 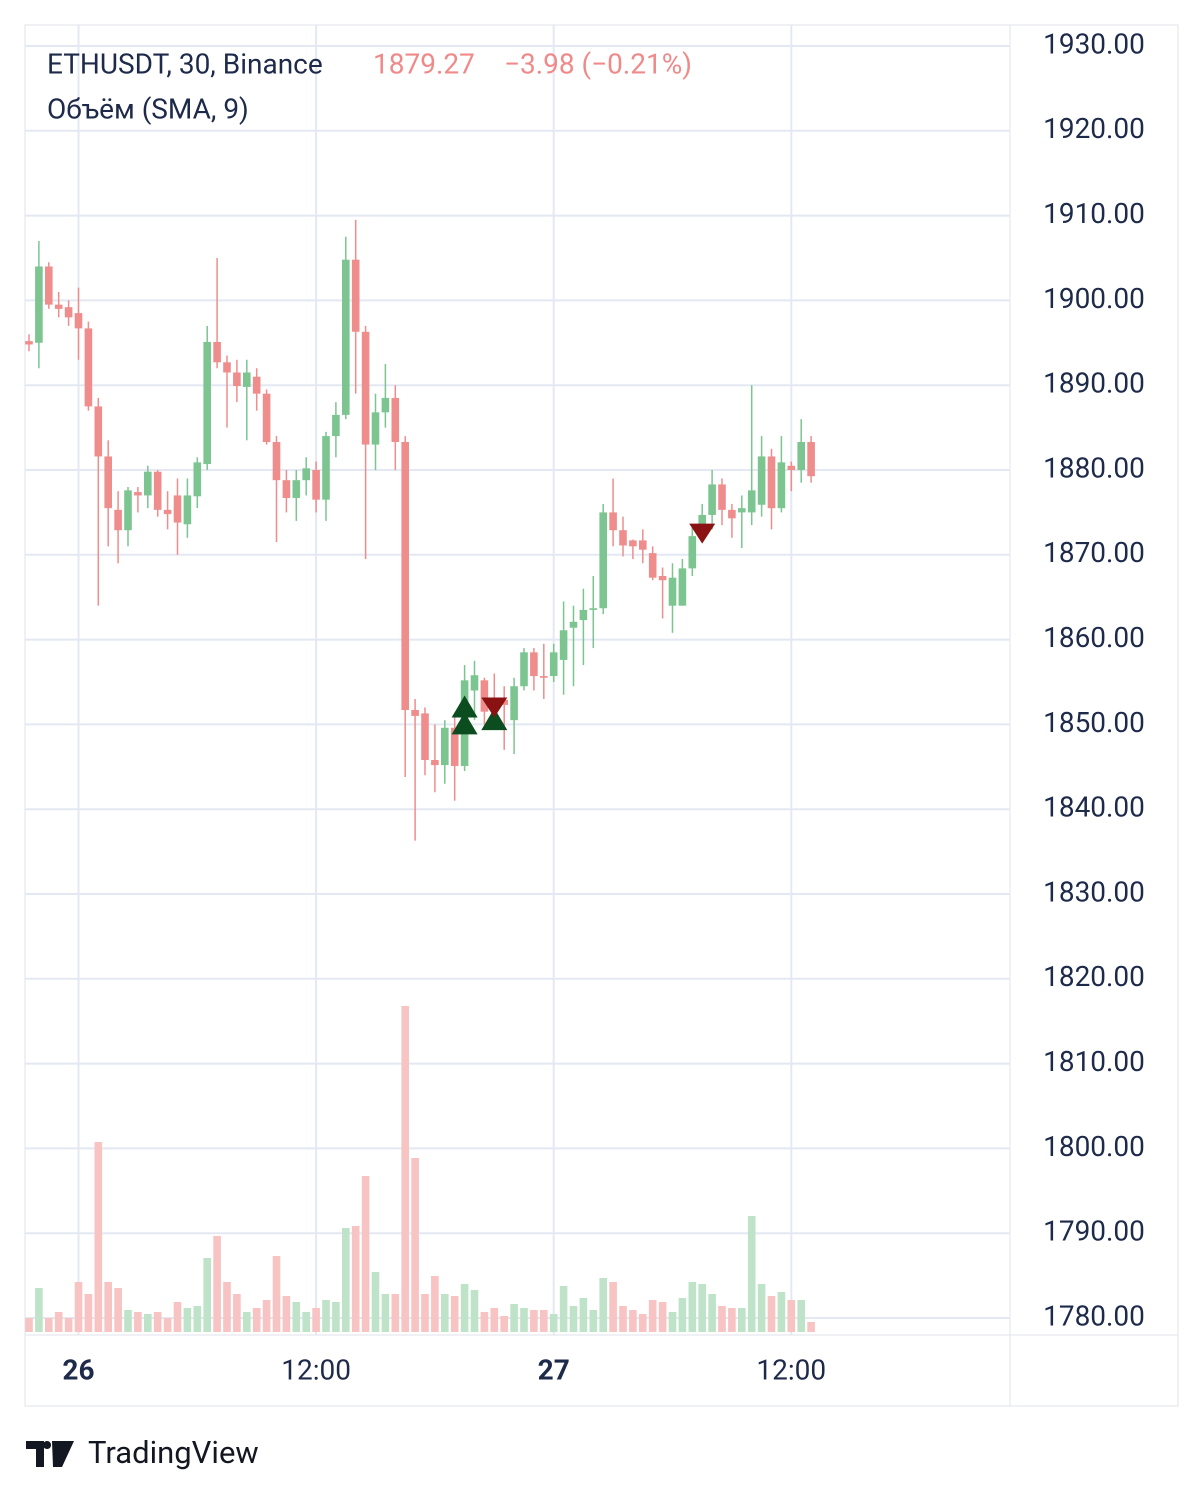 What do you see at coordinates (554, 1369) in the screenshot?
I see `x-tick-label: 27` at bounding box center [554, 1369].